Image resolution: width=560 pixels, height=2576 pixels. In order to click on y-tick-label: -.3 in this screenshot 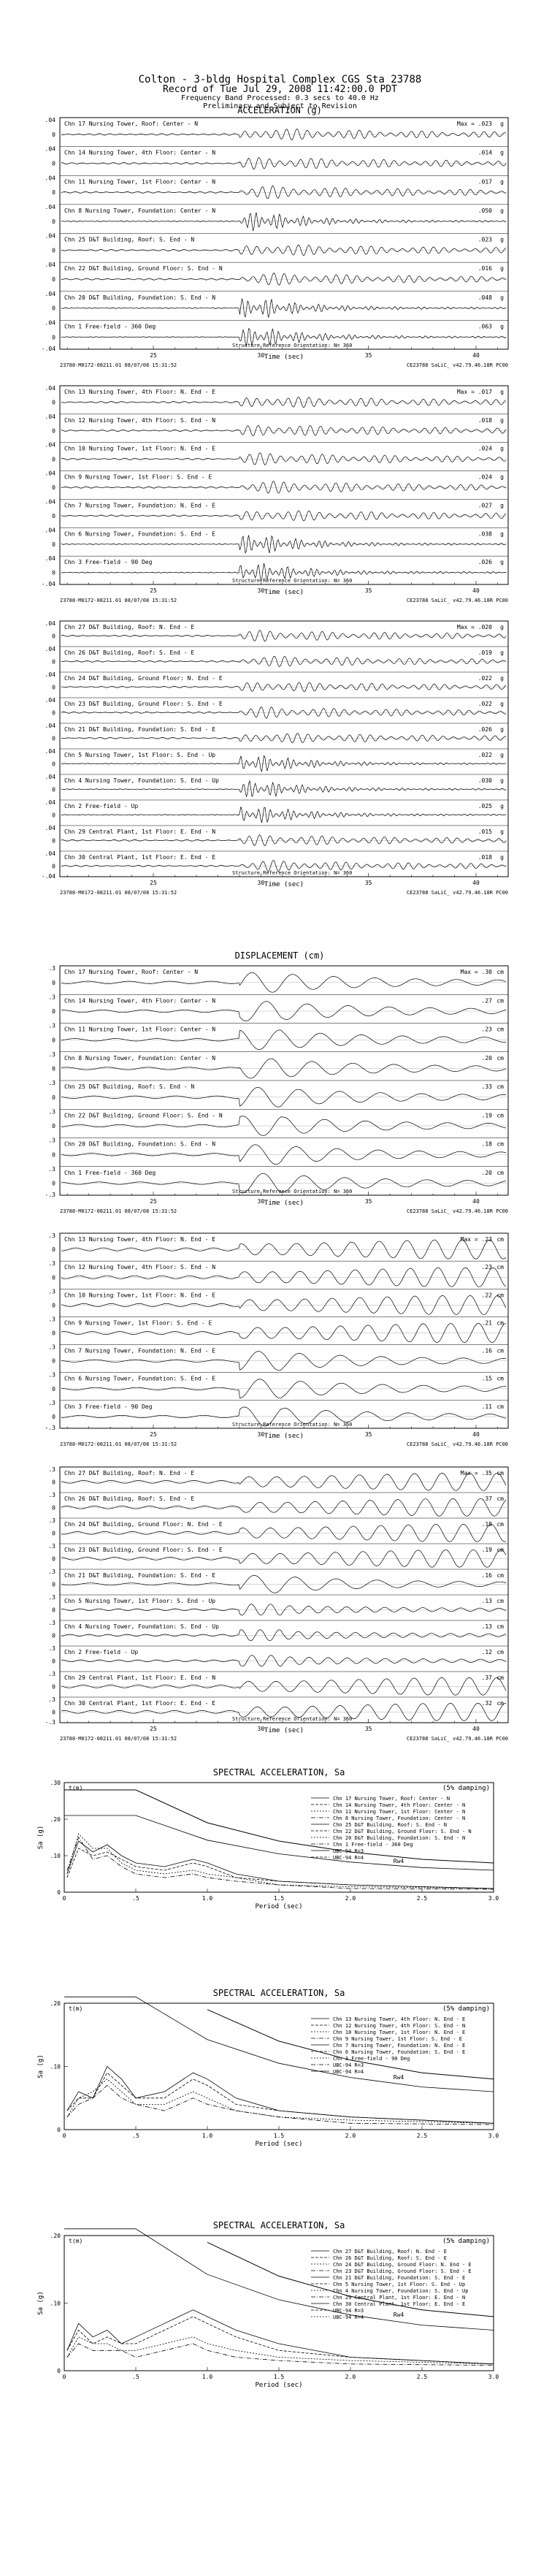, I will do `click(50, 1195)`.